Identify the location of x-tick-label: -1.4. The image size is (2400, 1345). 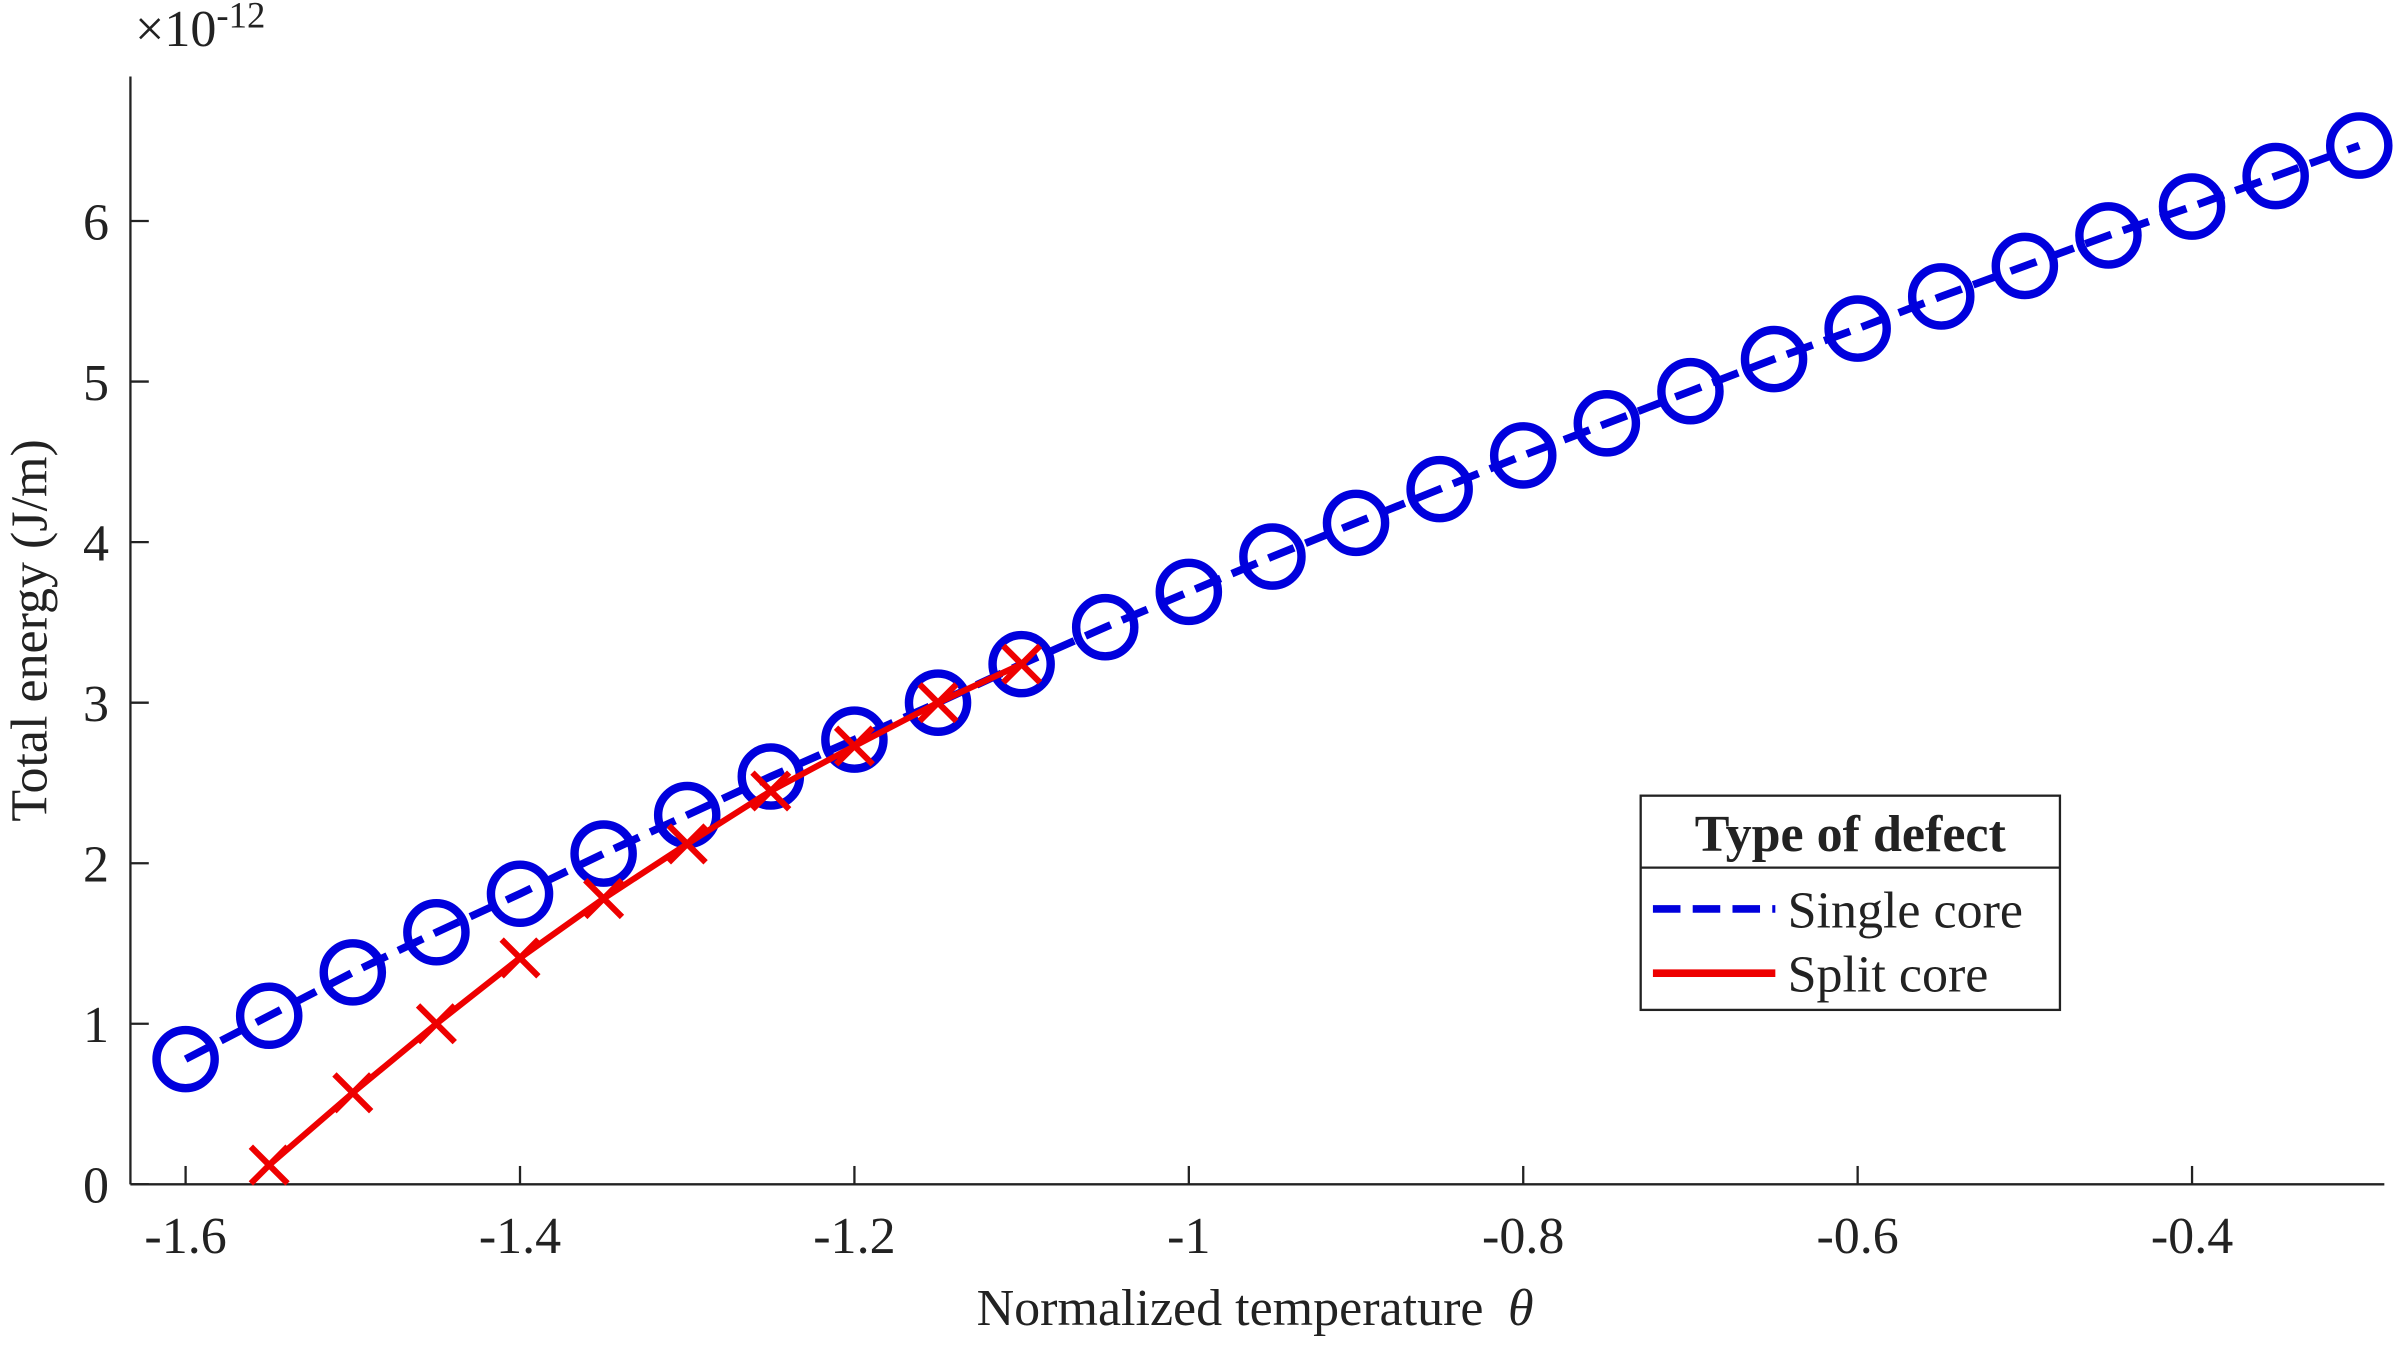
(520, 1236).